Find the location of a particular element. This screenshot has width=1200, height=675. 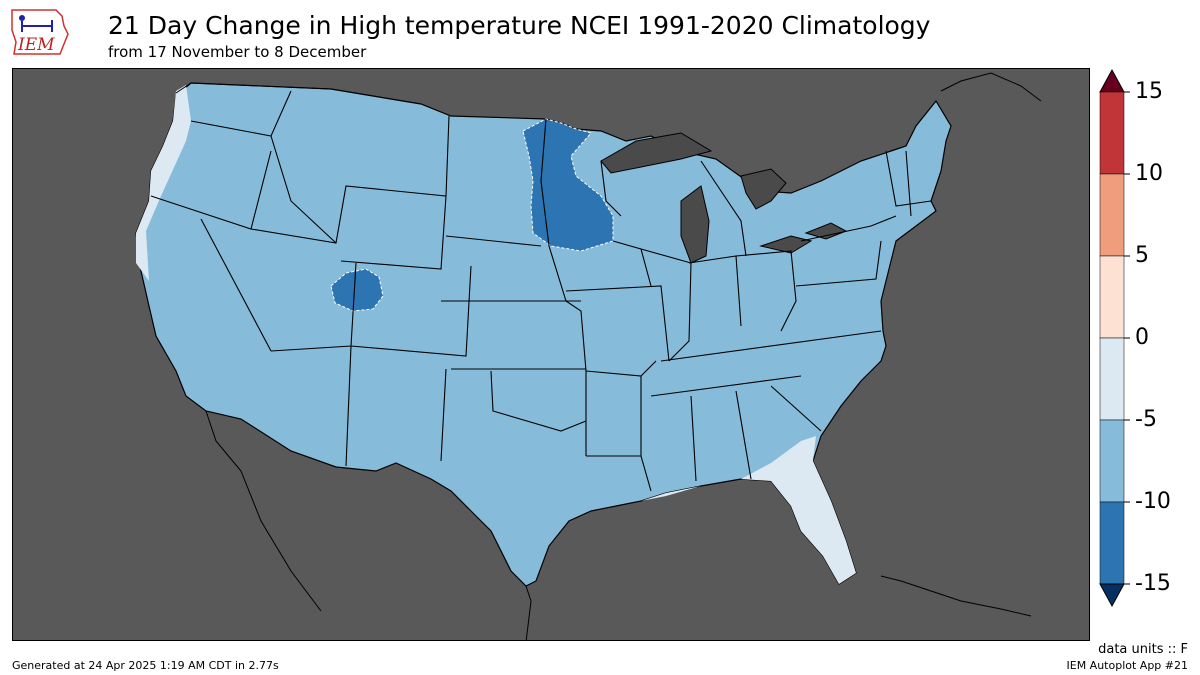

app-credit: IEM Autoplot App #21 is located at coordinates (1127, 665).